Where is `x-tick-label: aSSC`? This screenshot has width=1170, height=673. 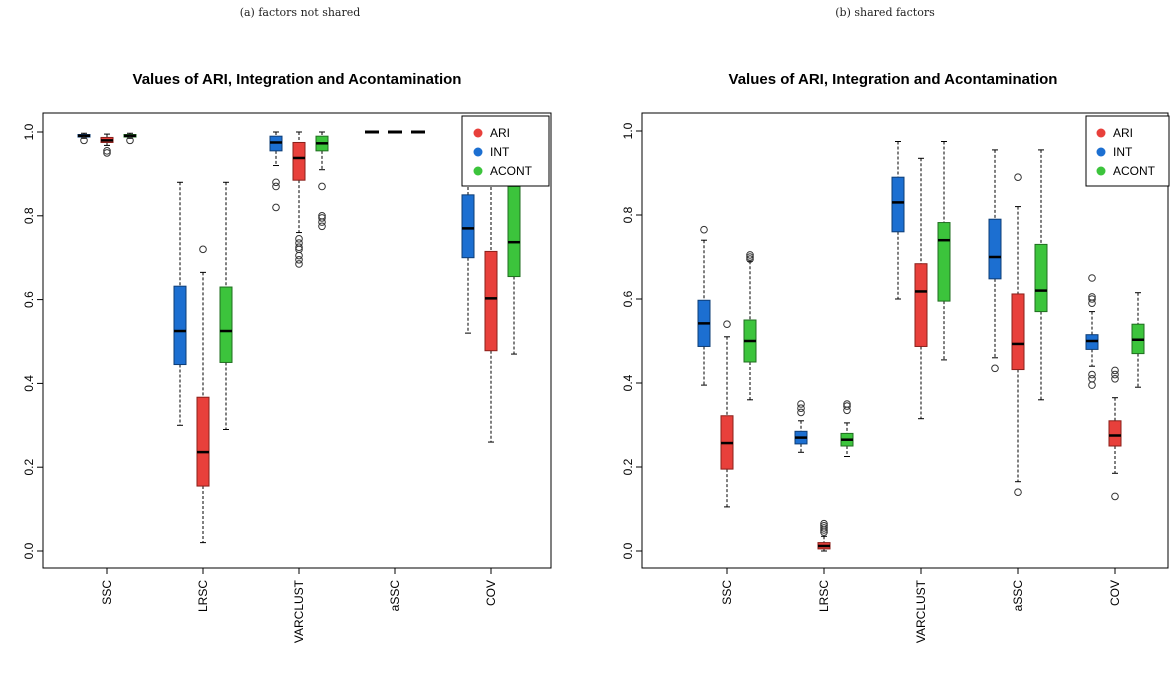
x-tick-label: aSSC is located at coordinates (395, 596).